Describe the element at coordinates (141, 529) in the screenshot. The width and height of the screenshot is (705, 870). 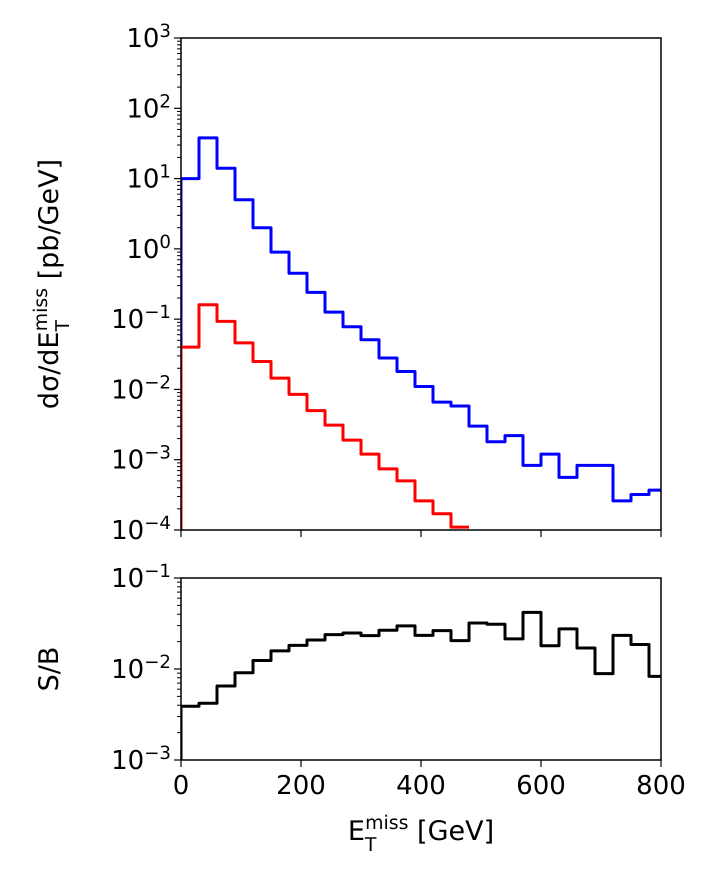
I see `y-tick-label: 10$^{−4}$` at that location.